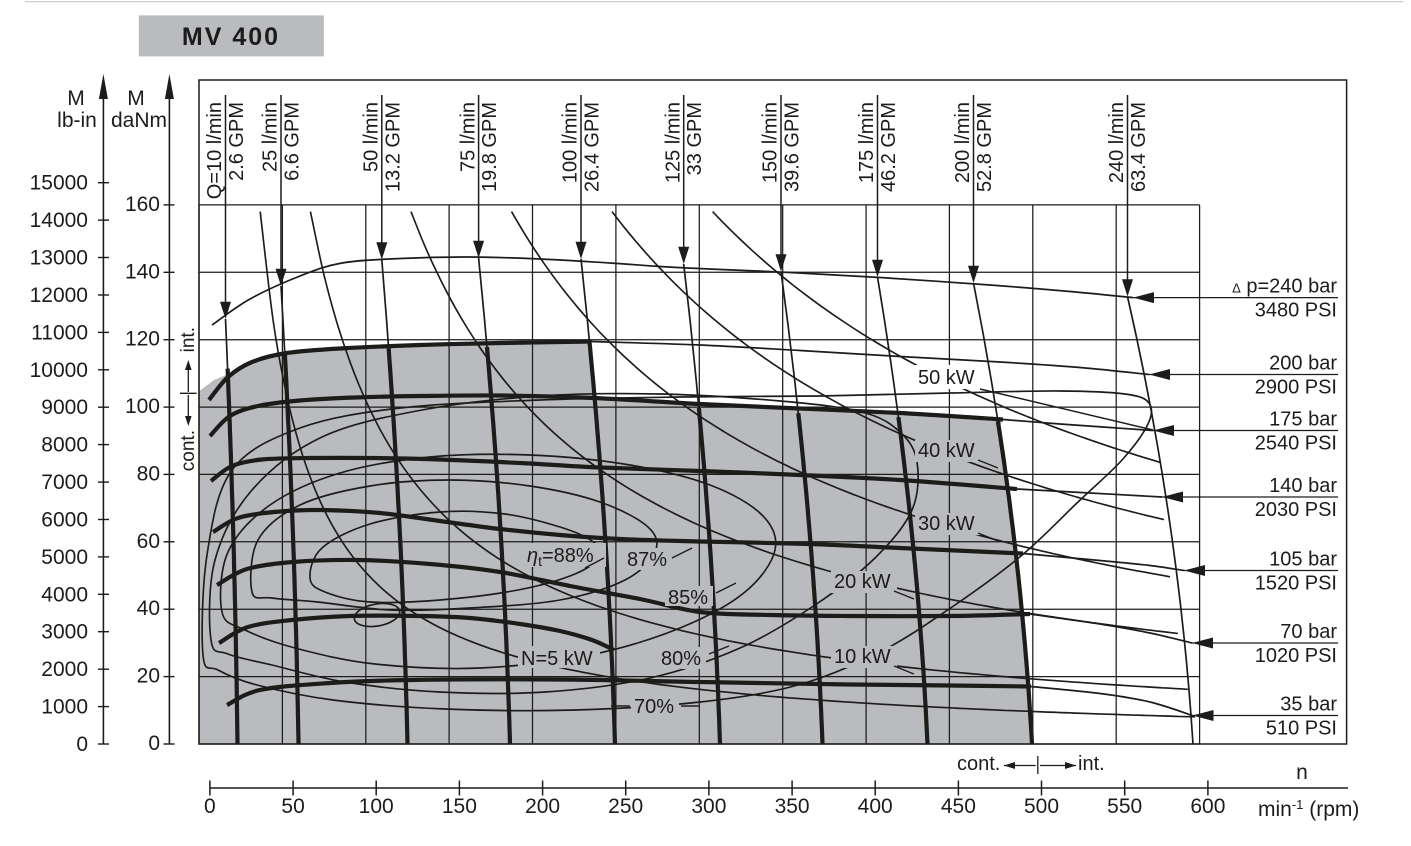 This screenshot has width=1411, height=846. What do you see at coordinates (59, 370) in the screenshot?
I see `svg-text: 10000` at bounding box center [59, 370].